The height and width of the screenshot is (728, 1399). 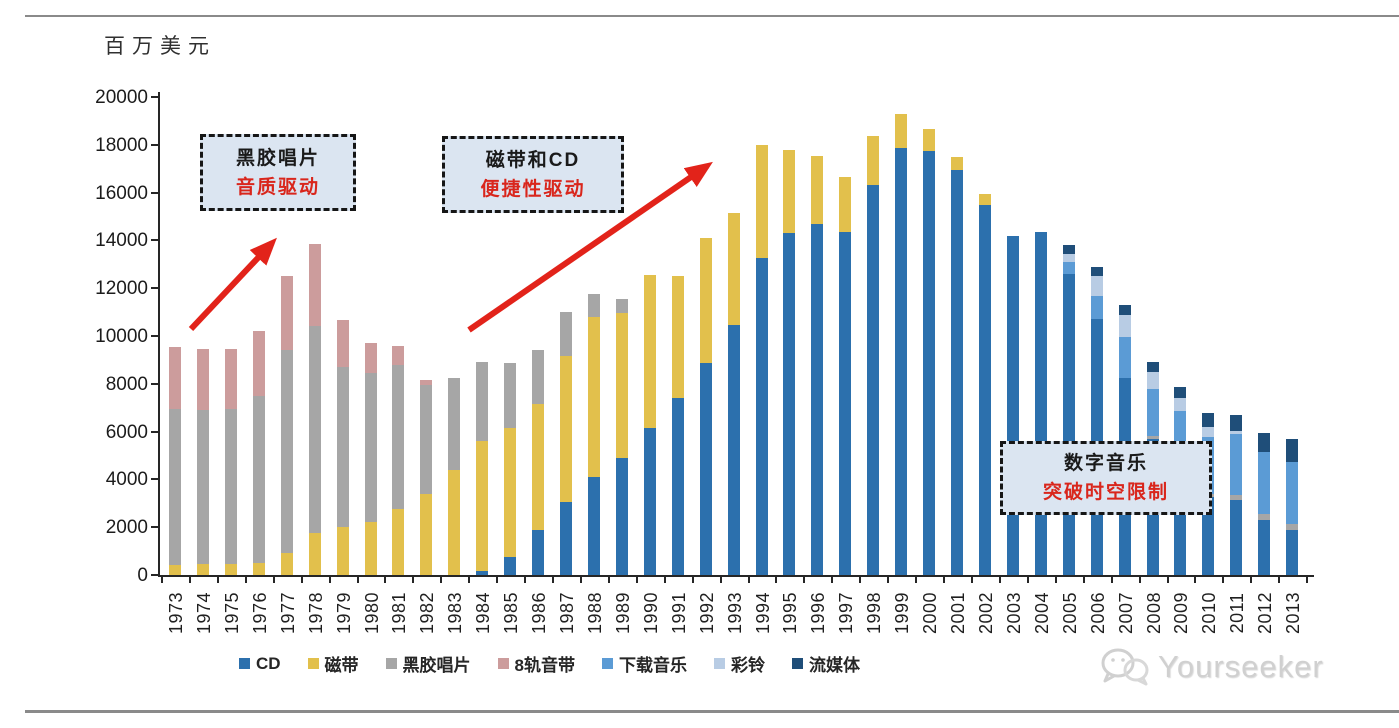 What do you see at coordinates (1152, 366) in the screenshot?
I see `bar-segment-2008-流媒体` at bounding box center [1152, 366].